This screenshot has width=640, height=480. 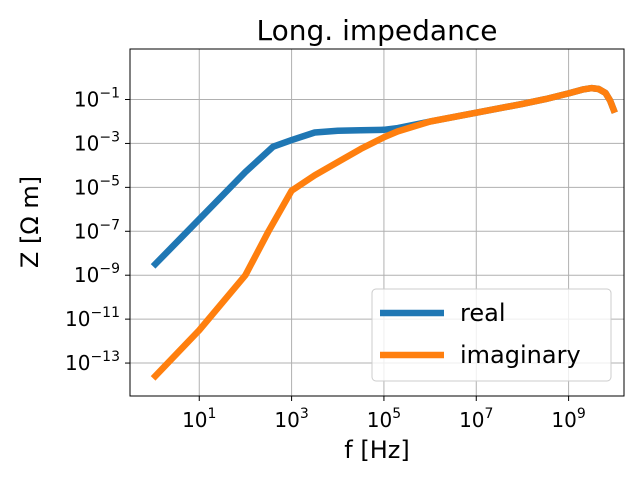 I want to click on legend-label-imaginary: imaginary, so click(x=520, y=355).